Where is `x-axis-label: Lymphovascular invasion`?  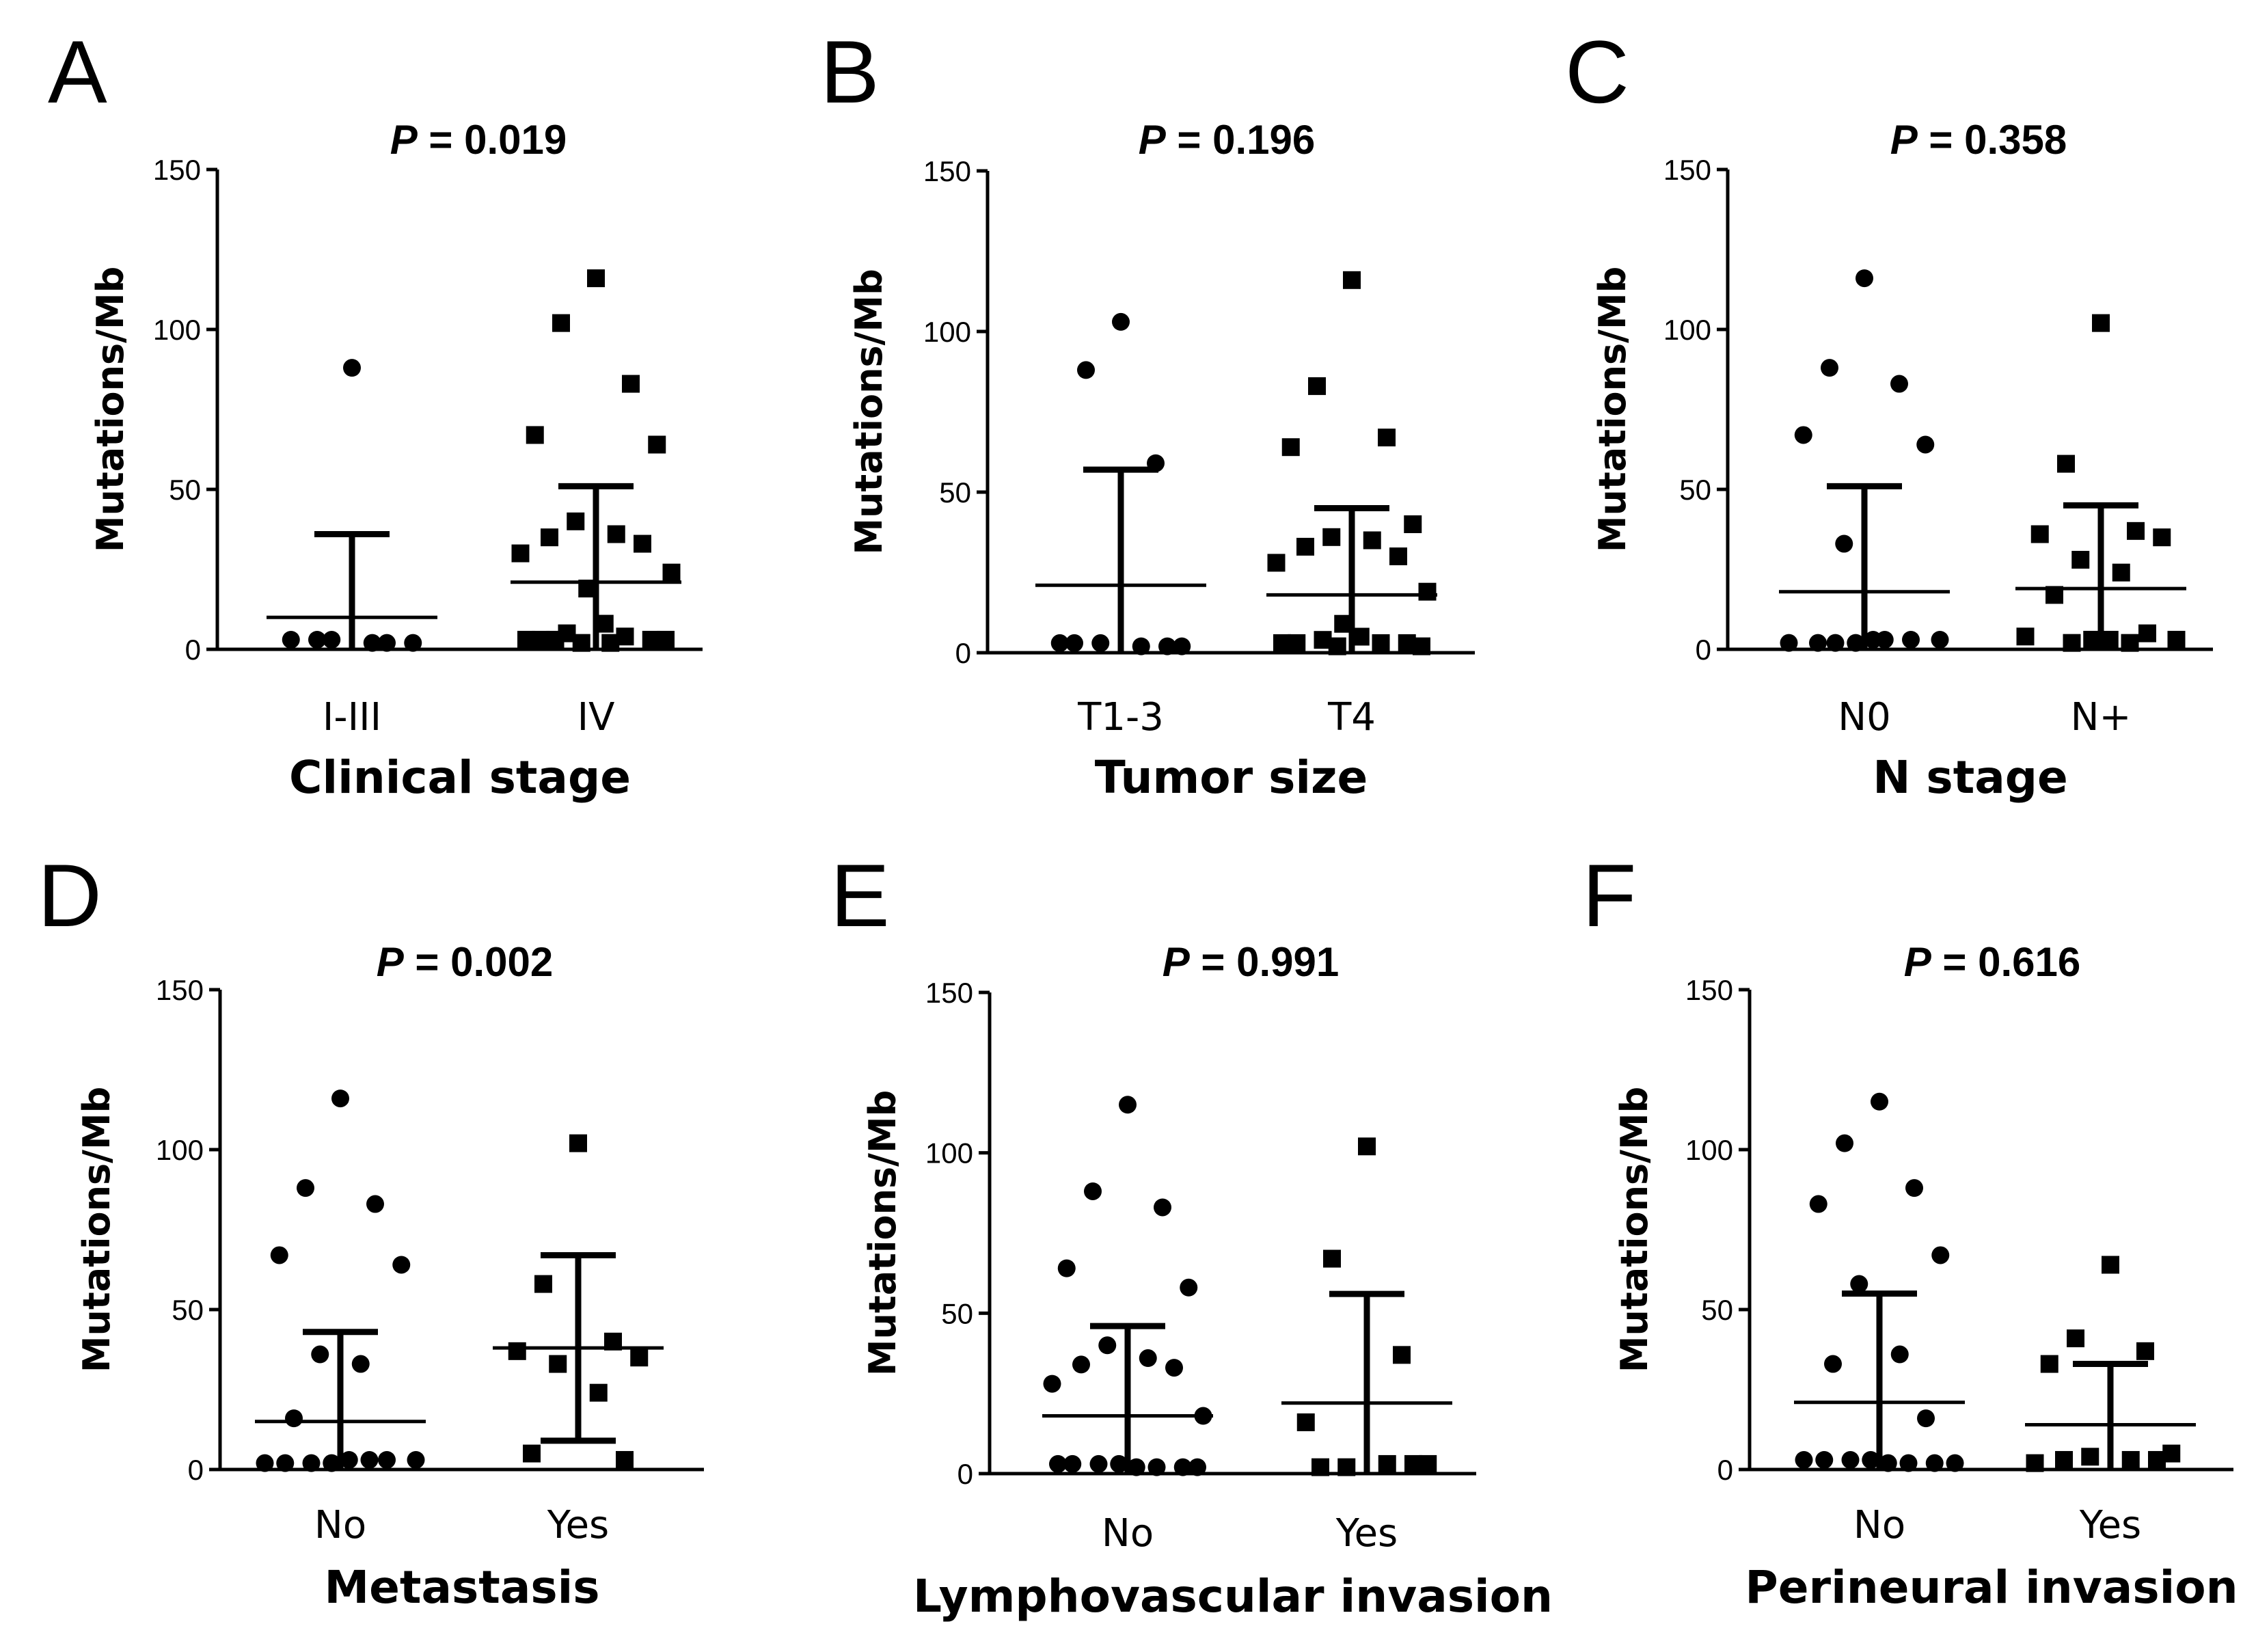 x-axis-label: Lymphovascular invasion is located at coordinates (1233, 1596).